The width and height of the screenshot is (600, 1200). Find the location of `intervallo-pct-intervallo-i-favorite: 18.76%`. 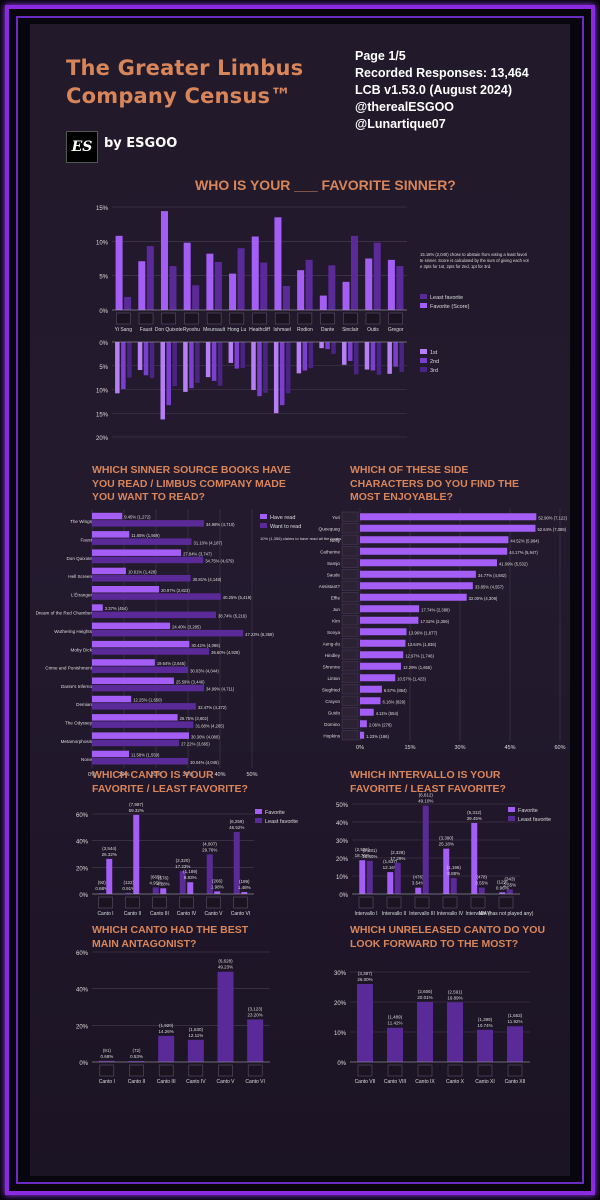

intervallo-pct-intervallo-i-favorite: 18.76% is located at coordinates (362, 855).